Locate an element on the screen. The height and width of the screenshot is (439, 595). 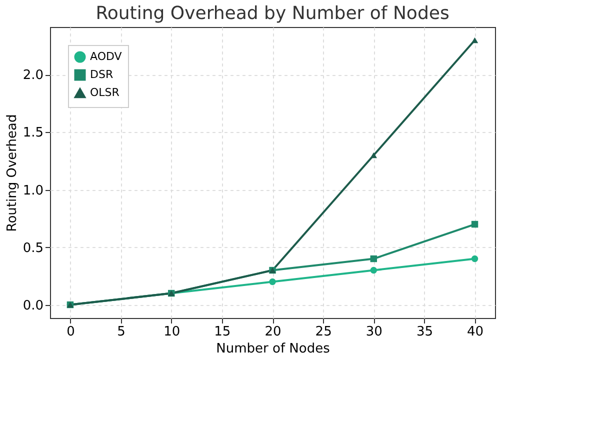
y-tick-label: 0.5 is located at coordinates (33, 248).